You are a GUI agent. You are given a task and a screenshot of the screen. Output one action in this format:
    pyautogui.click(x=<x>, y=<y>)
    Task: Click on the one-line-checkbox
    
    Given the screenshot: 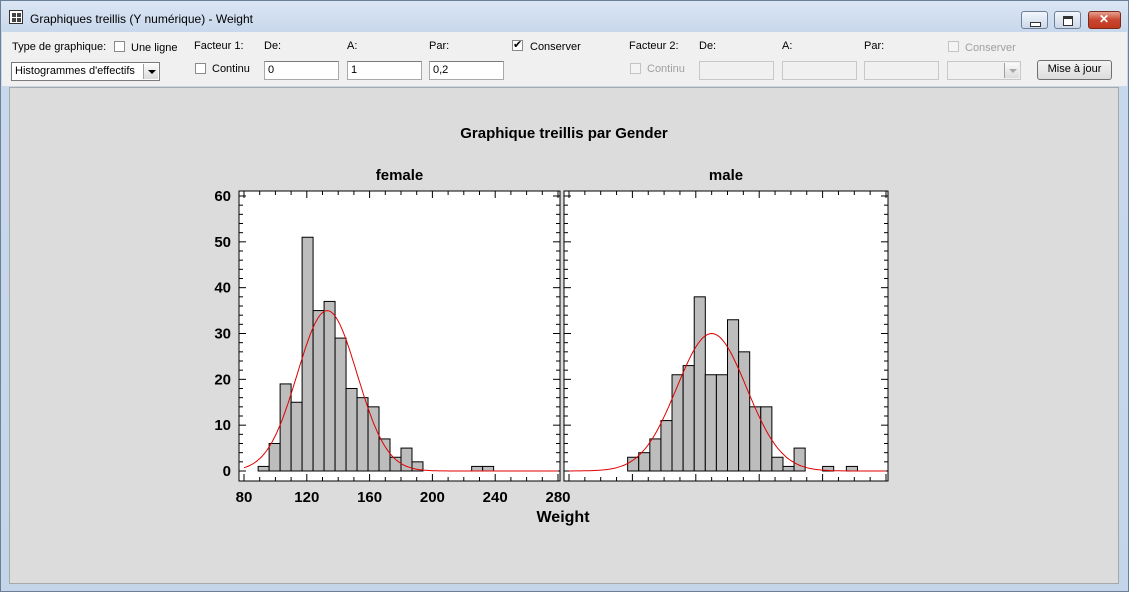 What is the action you would take?
    pyautogui.click(x=119, y=46)
    